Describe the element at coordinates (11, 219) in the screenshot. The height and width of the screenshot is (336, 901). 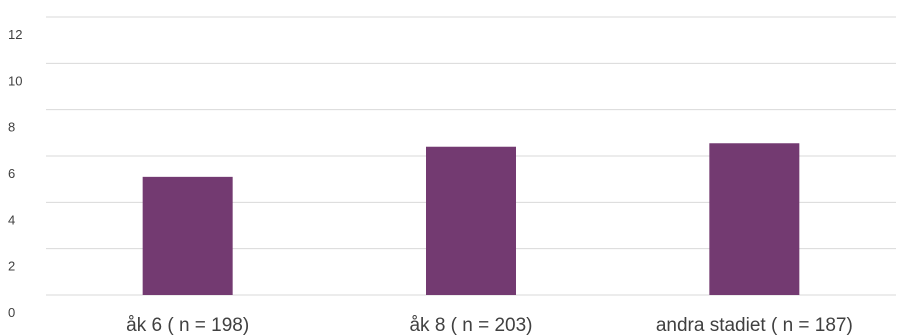
I see `y-tick-label: 4` at that location.